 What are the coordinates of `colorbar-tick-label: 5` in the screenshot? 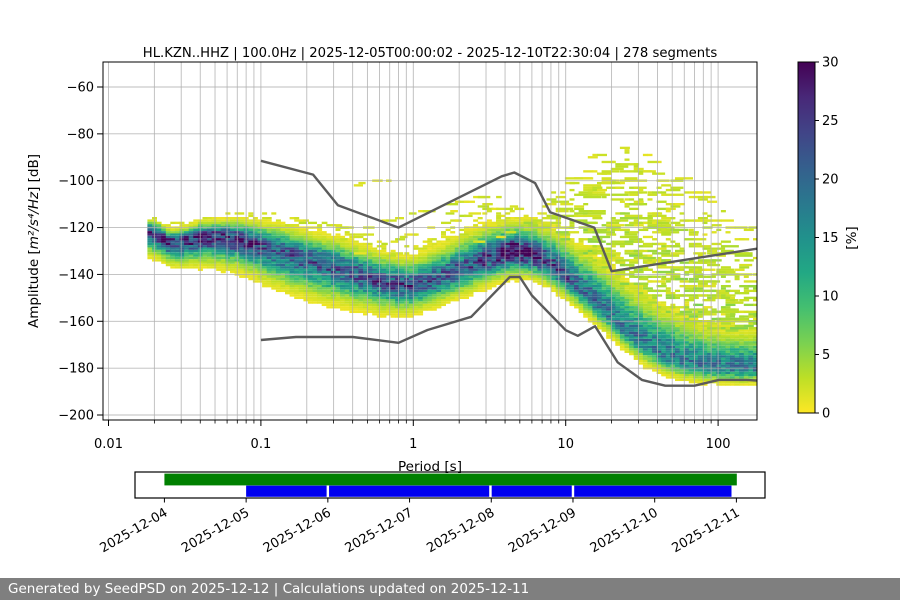 It's located at (826, 355).